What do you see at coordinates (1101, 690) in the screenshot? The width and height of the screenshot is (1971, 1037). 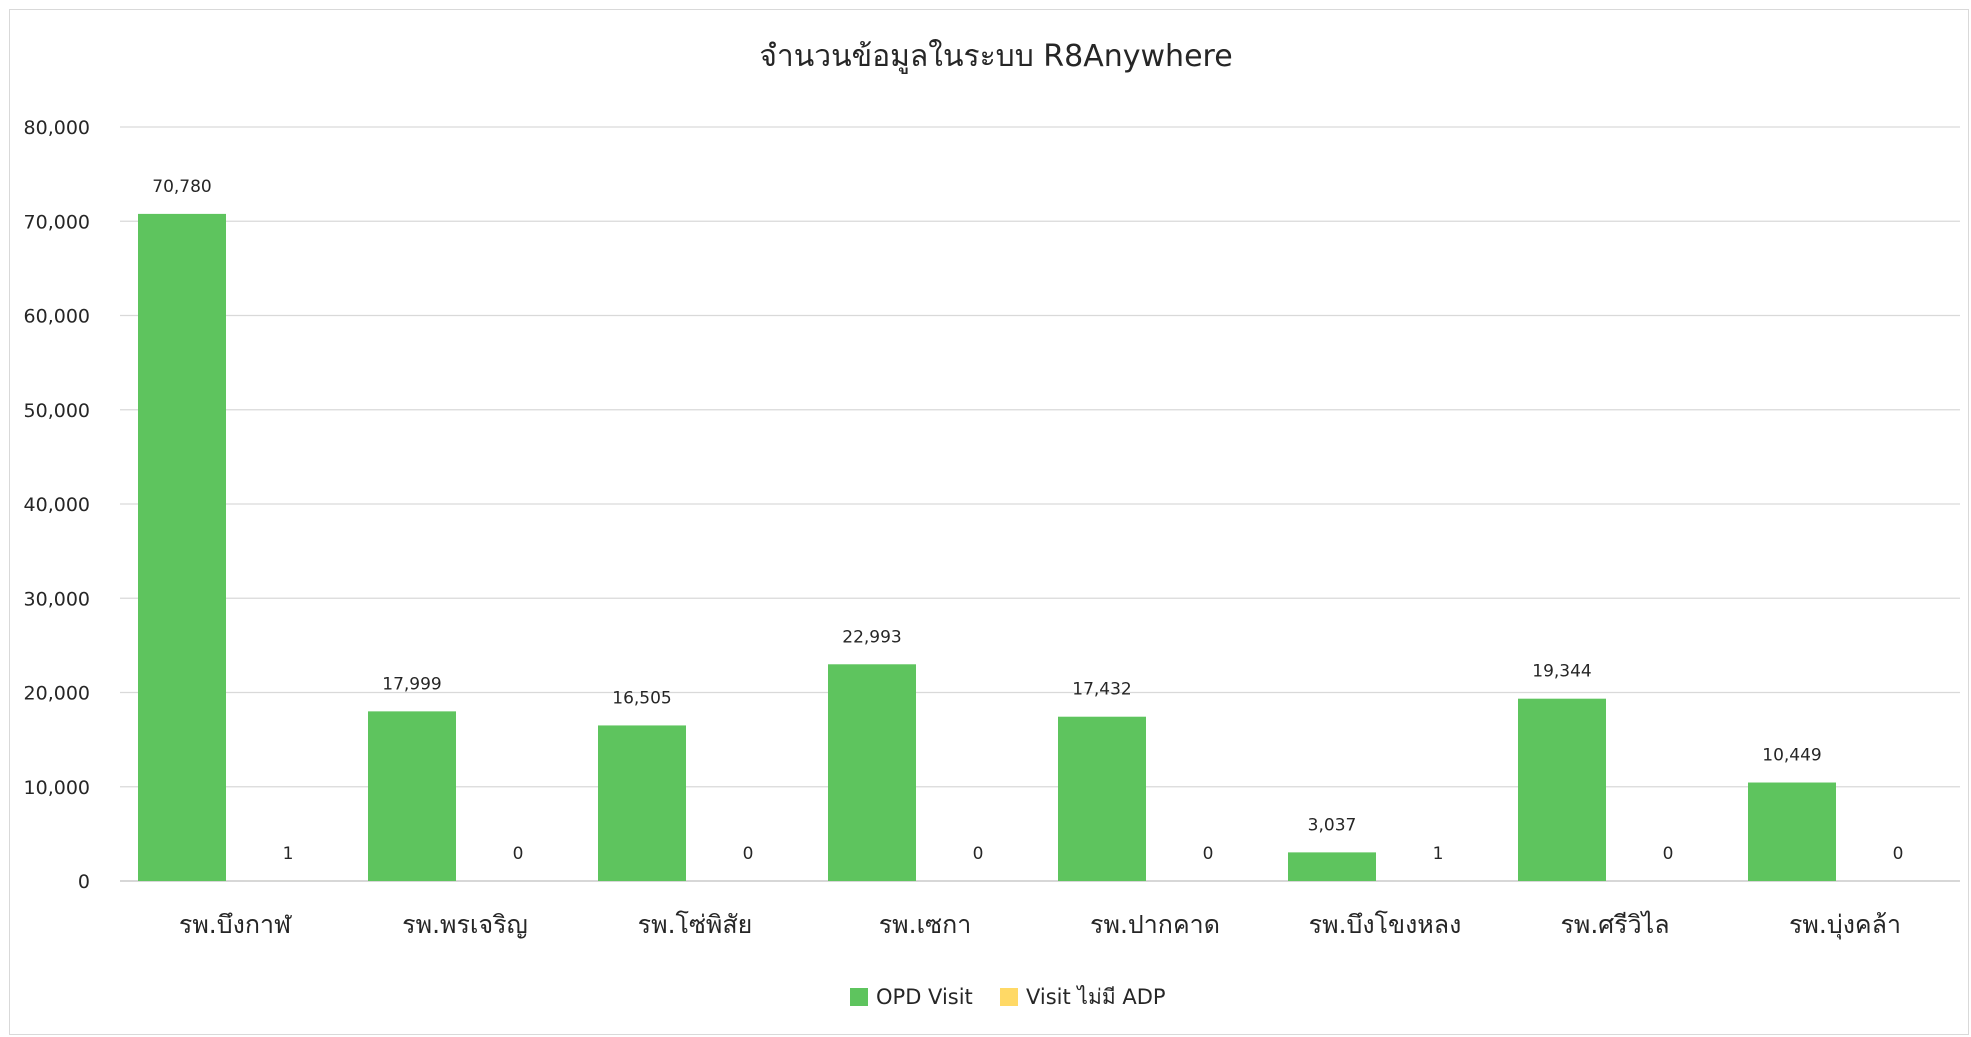 I see `data-label: 17,432` at bounding box center [1101, 690].